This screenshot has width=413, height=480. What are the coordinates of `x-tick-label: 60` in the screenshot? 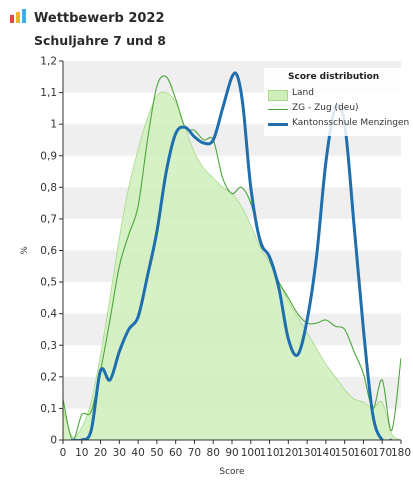 It's located at (175, 453).